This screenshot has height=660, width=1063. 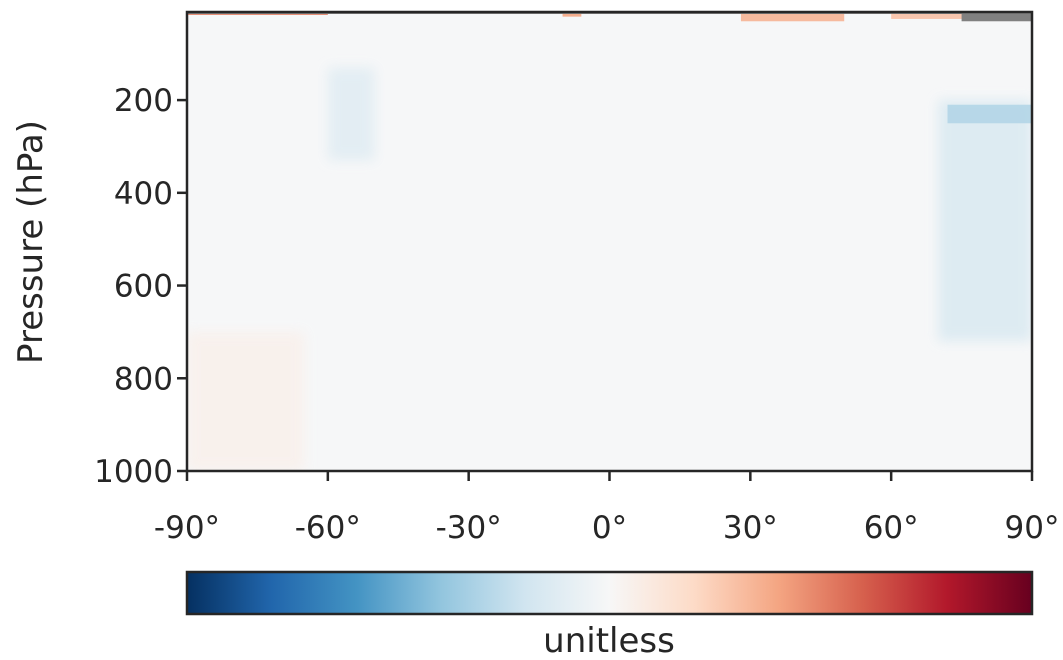 What do you see at coordinates (891, 528) in the screenshot?
I see `x-tick-label-5: 60°` at bounding box center [891, 528].